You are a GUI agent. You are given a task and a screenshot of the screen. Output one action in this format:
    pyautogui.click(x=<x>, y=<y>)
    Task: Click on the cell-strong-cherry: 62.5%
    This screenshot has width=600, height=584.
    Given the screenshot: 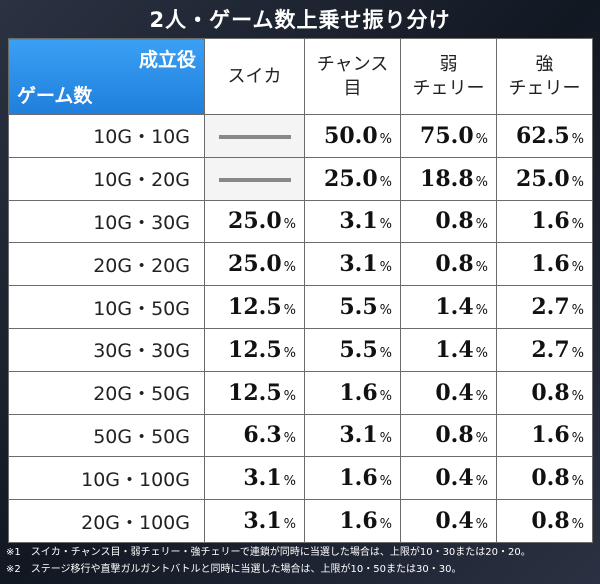 What is the action you would take?
    pyautogui.click(x=544, y=136)
    